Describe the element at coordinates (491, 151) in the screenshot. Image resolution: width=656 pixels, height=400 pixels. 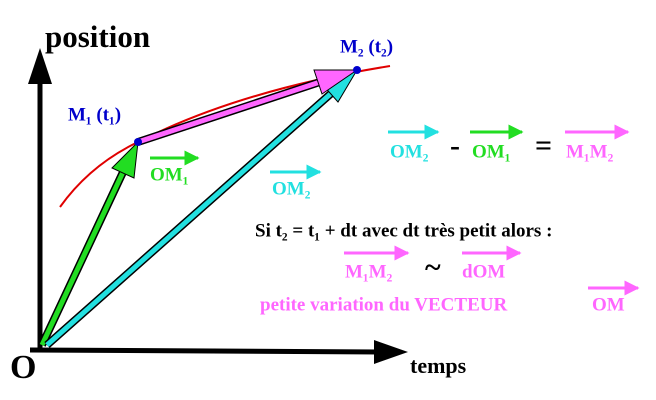
I see `equation-term: OM₁` at that location.